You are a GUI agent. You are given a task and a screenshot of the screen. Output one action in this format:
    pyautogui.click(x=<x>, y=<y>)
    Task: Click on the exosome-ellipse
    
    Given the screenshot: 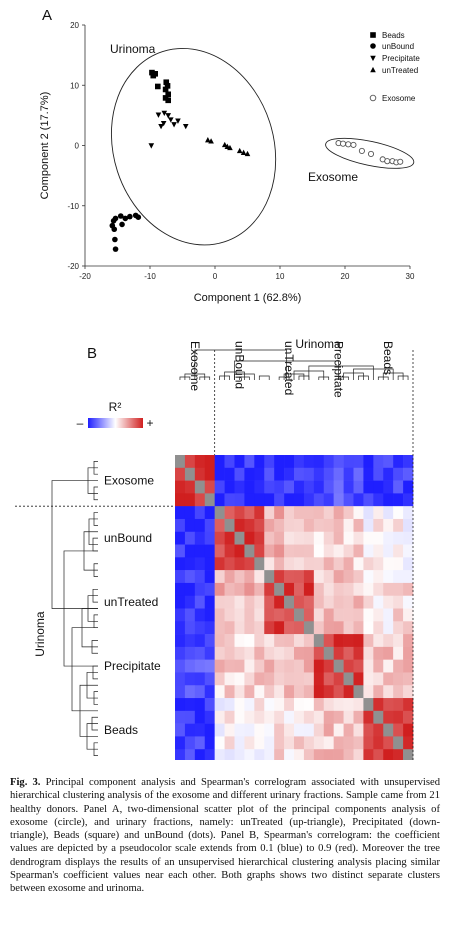 What is the action you would take?
    pyautogui.click(x=370, y=153)
    